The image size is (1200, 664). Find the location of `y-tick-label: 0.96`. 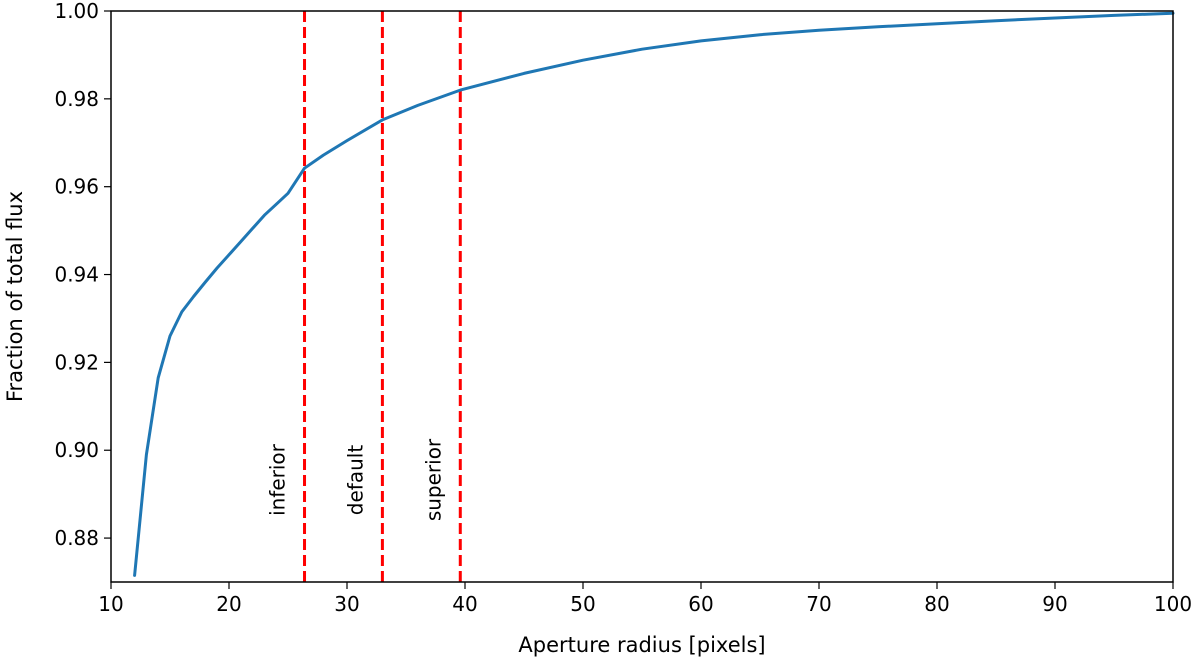

y-tick-label: 0.96 is located at coordinates (76, 187).